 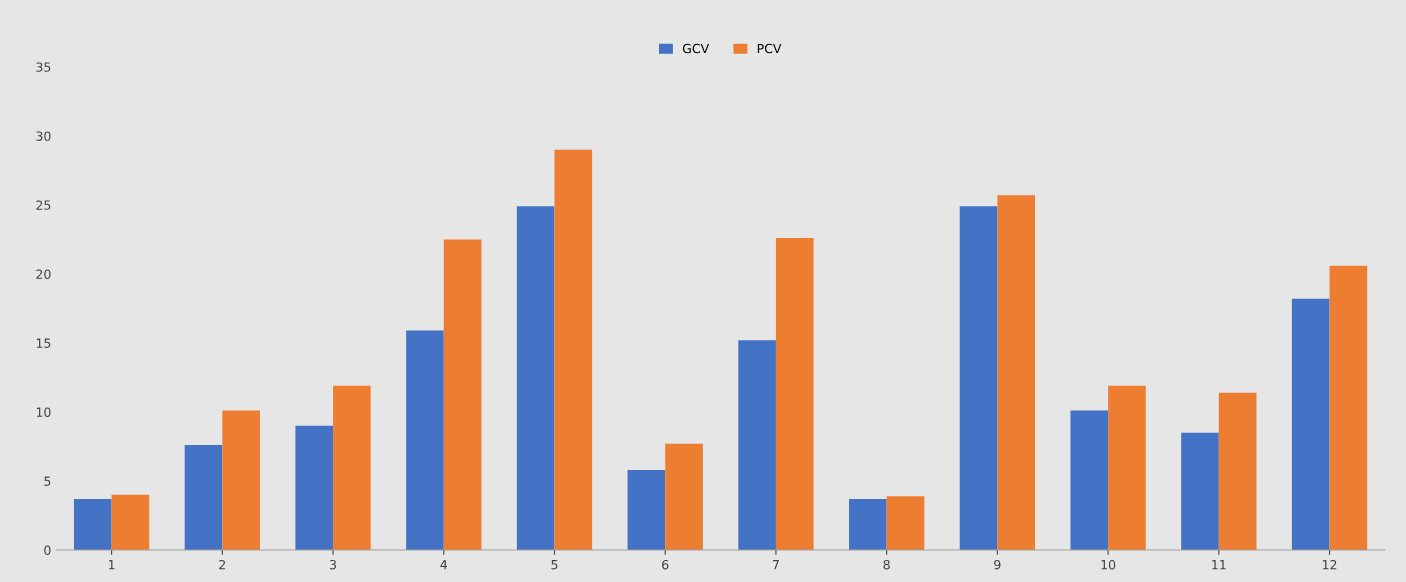 What do you see at coordinates (43, 412) in the screenshot?
I see `y-tick-label: 10` at bounding box center [43, 412].